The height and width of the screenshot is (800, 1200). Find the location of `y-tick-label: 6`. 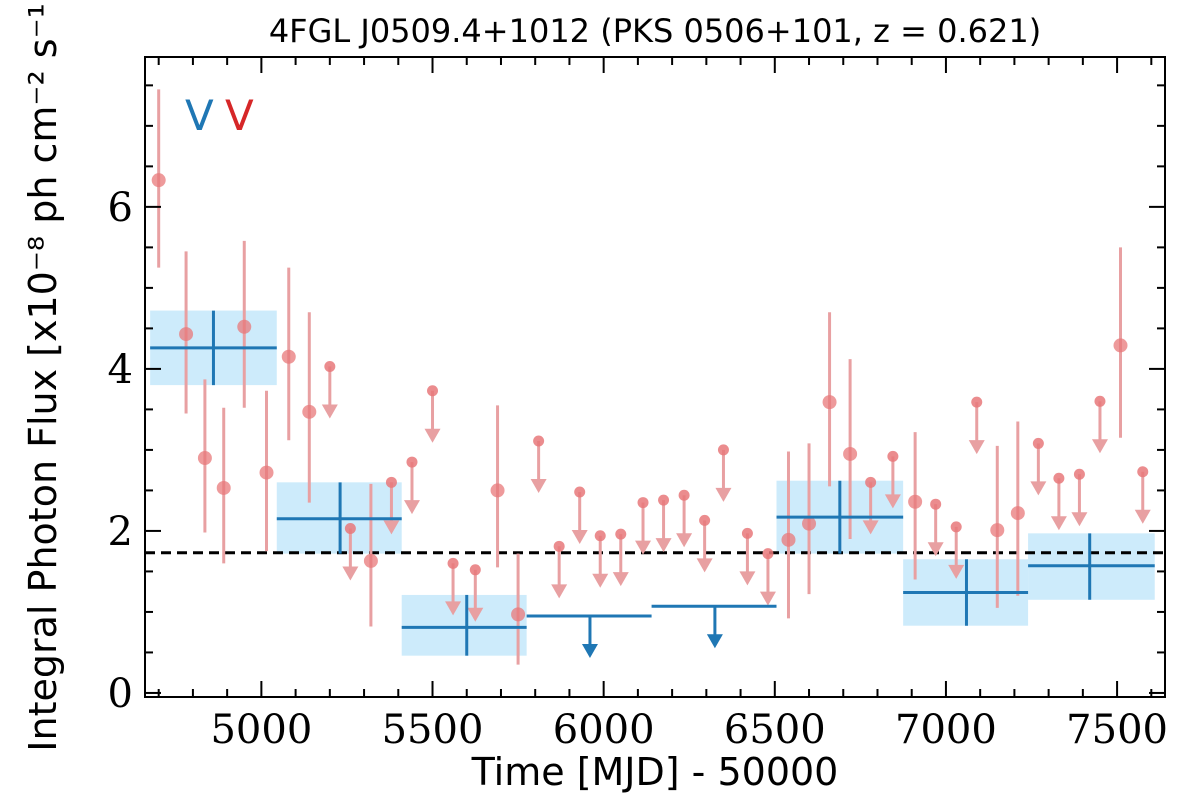

y-tick-label: 6 is located at coordinates (120, 208).